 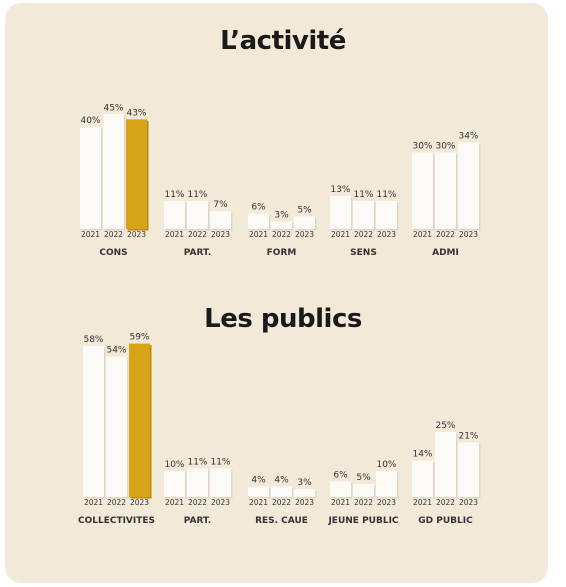 What do you see at coordinates (468, 136) in the screenshot?
I see `data-label: 34%` at bounding box center [468, 136].